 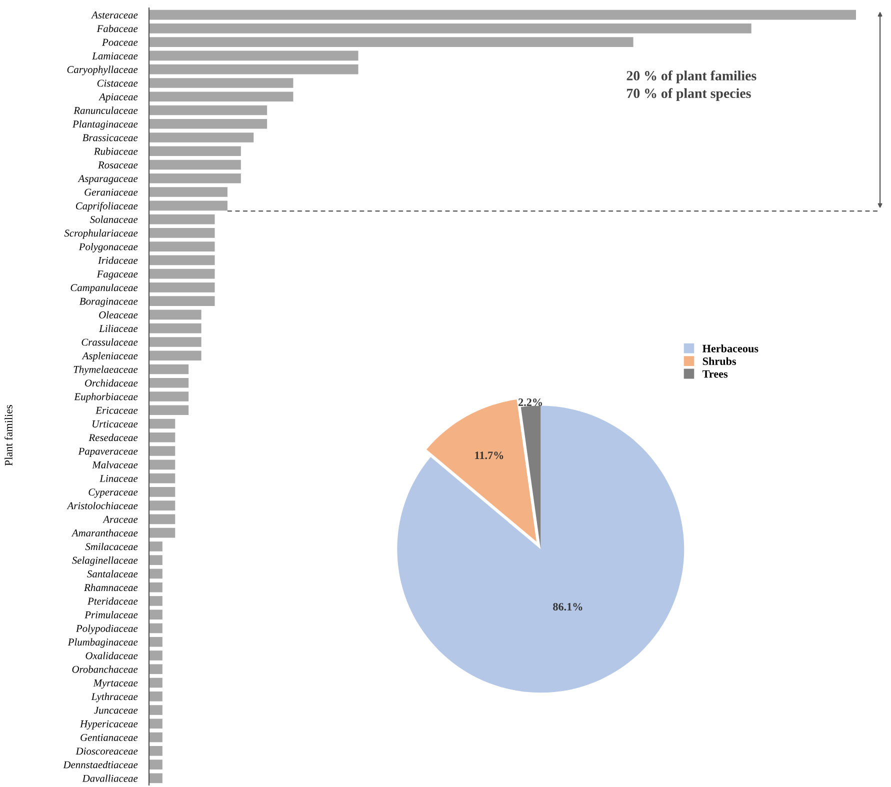 What do you see at coordinates (115, 424) in the screenshot?
I see `y-tick-label: Urticaceae` at bounding box center [115, 424].